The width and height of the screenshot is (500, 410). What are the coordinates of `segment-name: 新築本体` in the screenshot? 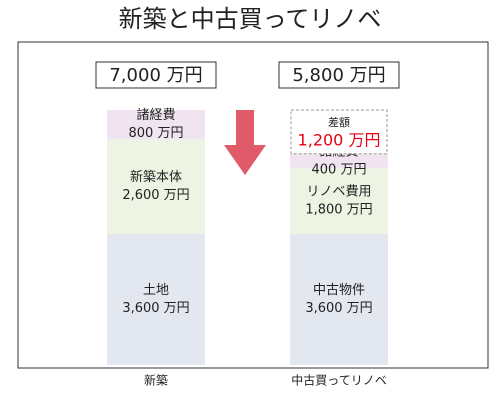 It's located at (156, 177).